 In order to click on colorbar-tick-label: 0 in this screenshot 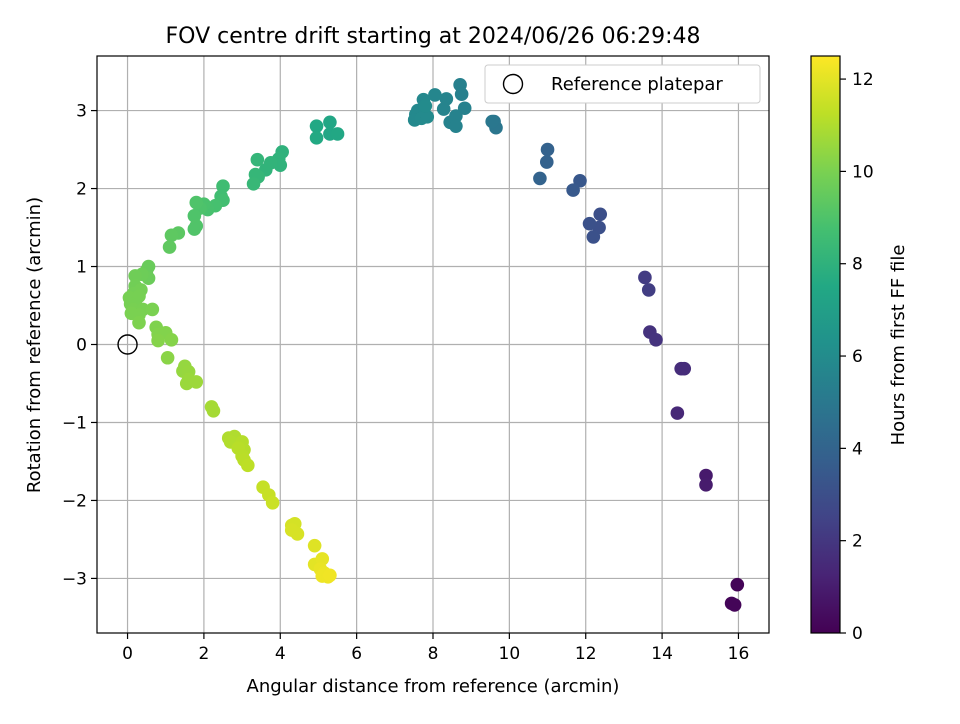, I will do `click(857, 634)`.